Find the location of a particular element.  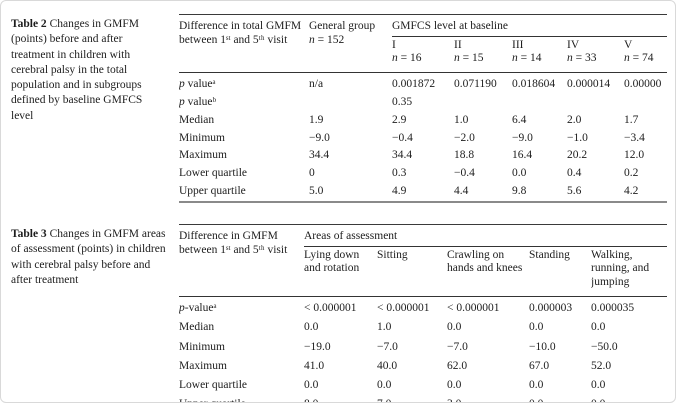

level-roman: III is located at coordinates (518, 44).